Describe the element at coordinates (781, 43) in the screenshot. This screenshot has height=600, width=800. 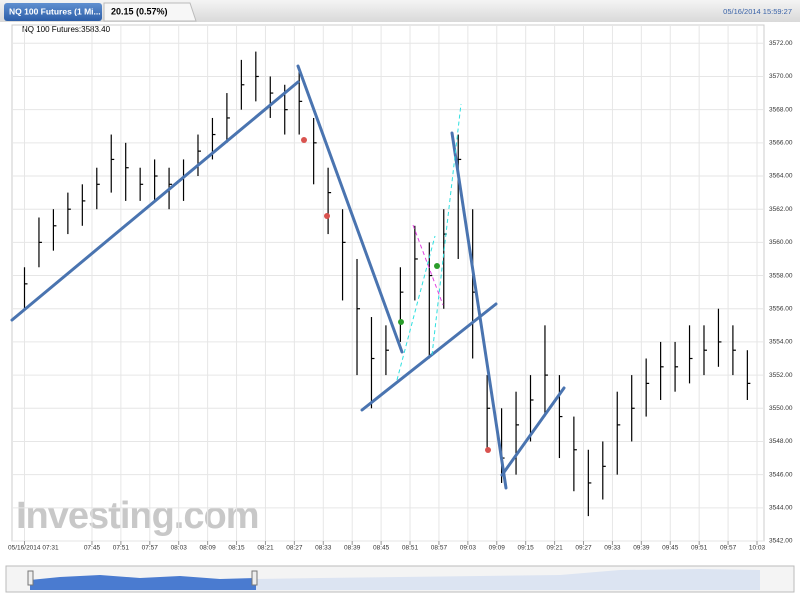
I see `y-tick-label: 3572.00` at that location.